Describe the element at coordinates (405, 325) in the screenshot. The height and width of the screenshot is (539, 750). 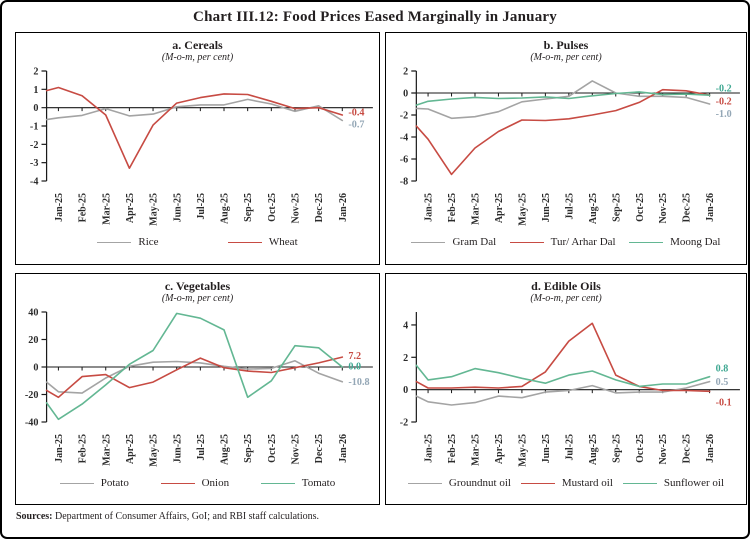
I see `y-tick-label: 4` at that location.